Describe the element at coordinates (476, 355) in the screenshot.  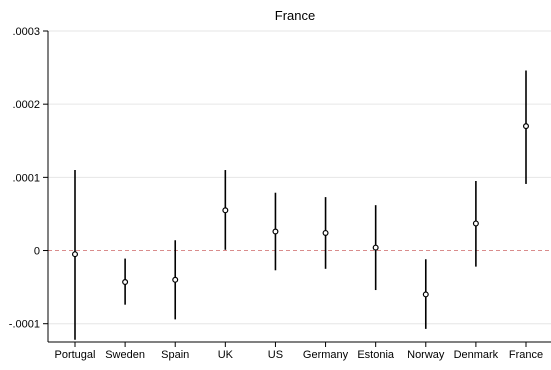
I see `x-tick-label: Denmark` at that location.